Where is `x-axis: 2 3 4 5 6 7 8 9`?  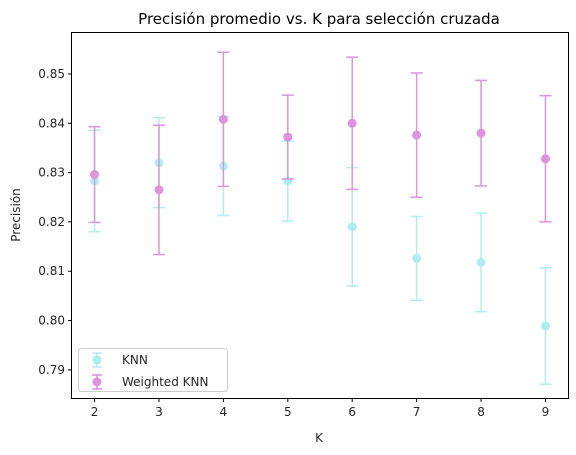 x-axis: 2 3 4 5 6 7 8 9 is located at coordinates (320, 408).